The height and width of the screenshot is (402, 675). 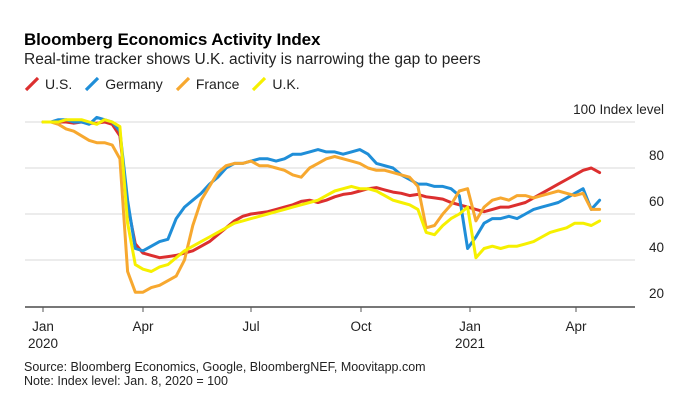 I want to click on y-tick-label: 100 Index level, so click(x=618, y=109).